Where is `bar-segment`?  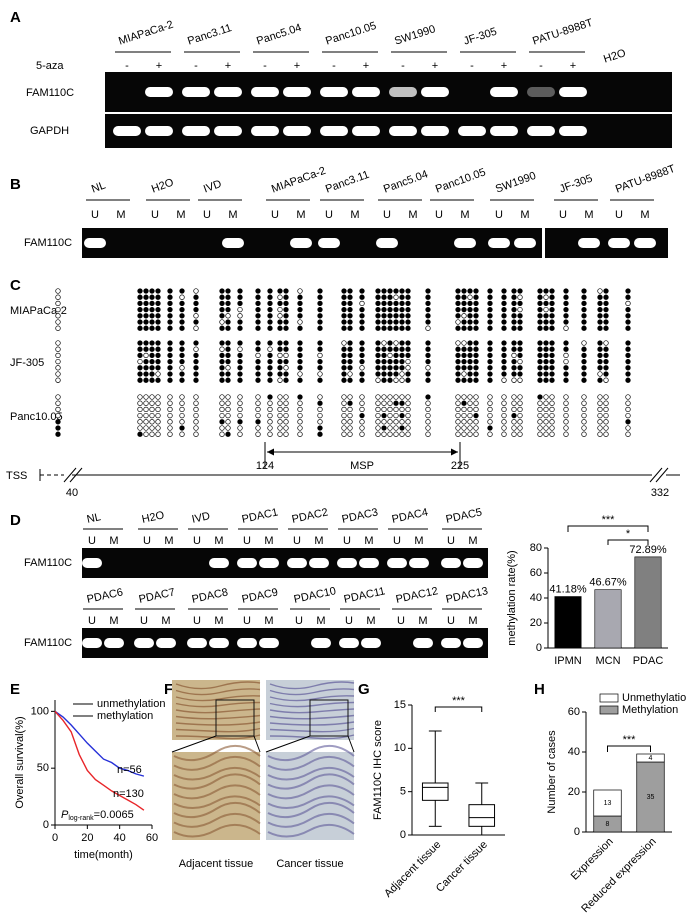
bar-segment is located at coordinates (607, 803).